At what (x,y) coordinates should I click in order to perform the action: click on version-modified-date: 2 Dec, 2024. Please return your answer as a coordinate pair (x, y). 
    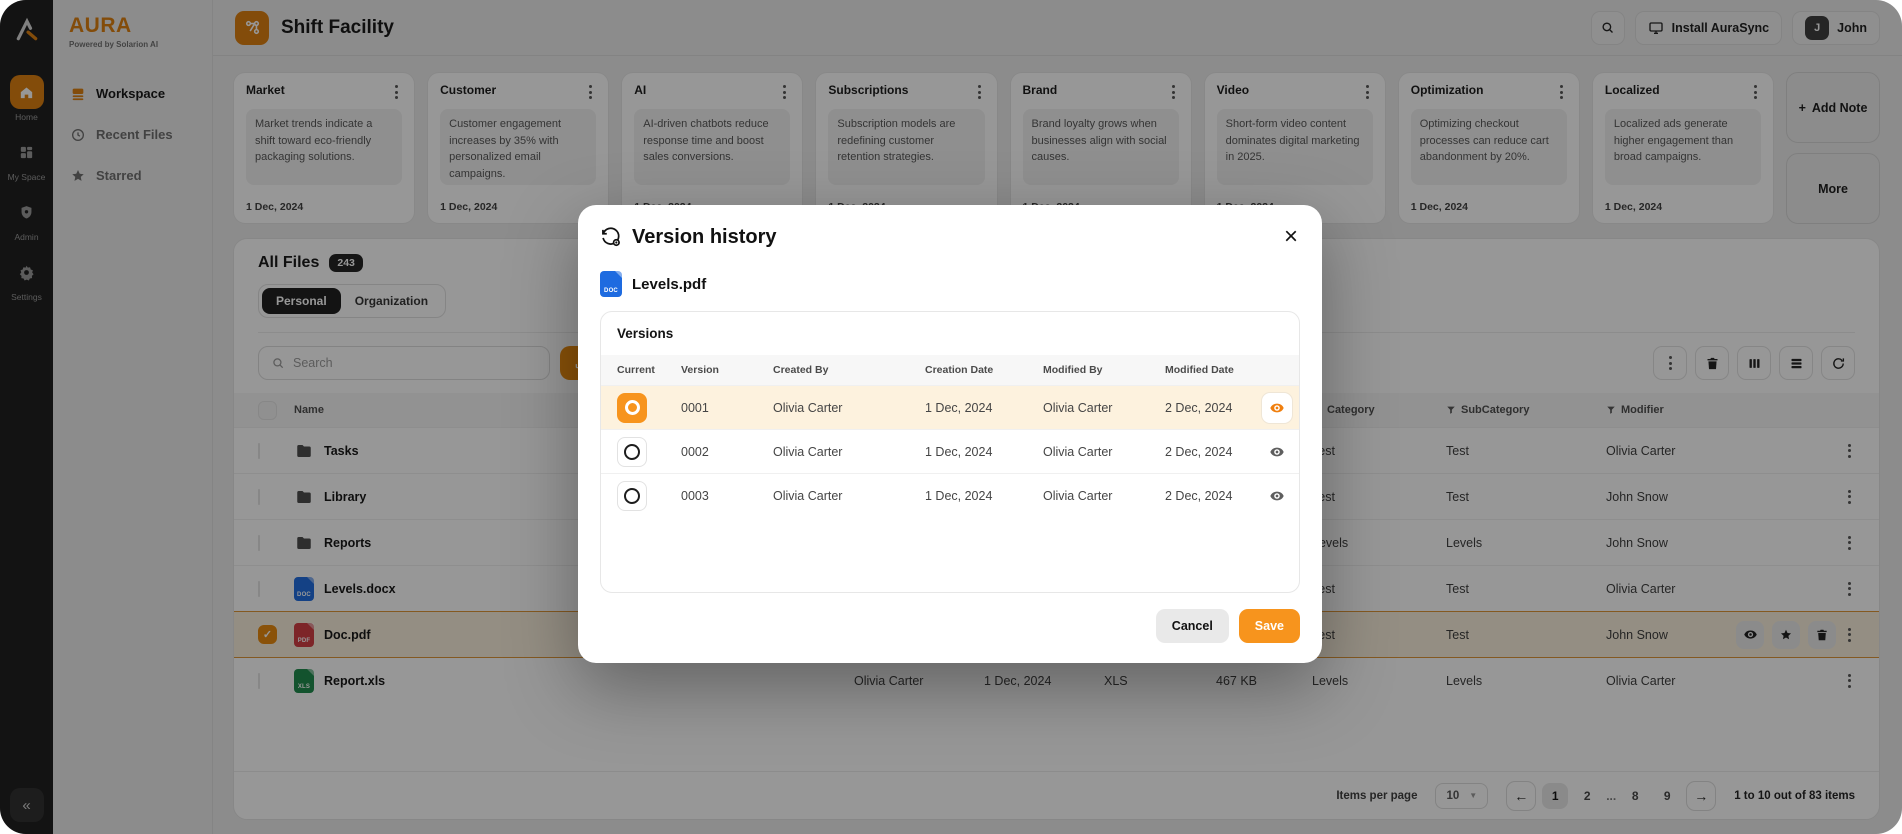
    Looking at the image, I should click on (1199, 495).